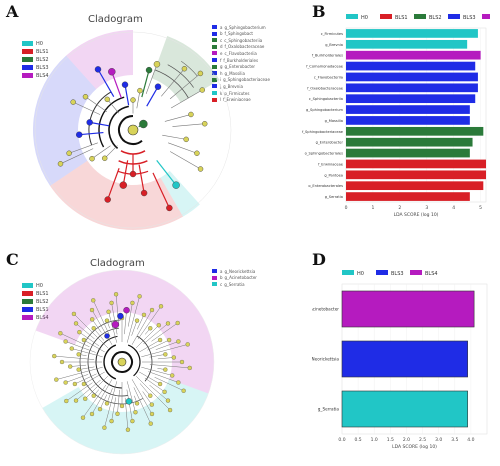 The height and width of the screenshot is (466, 500). Describe the element at coordinates (406, 440) in the screenshot. I see `x-tick-label: 2.0` at that location.